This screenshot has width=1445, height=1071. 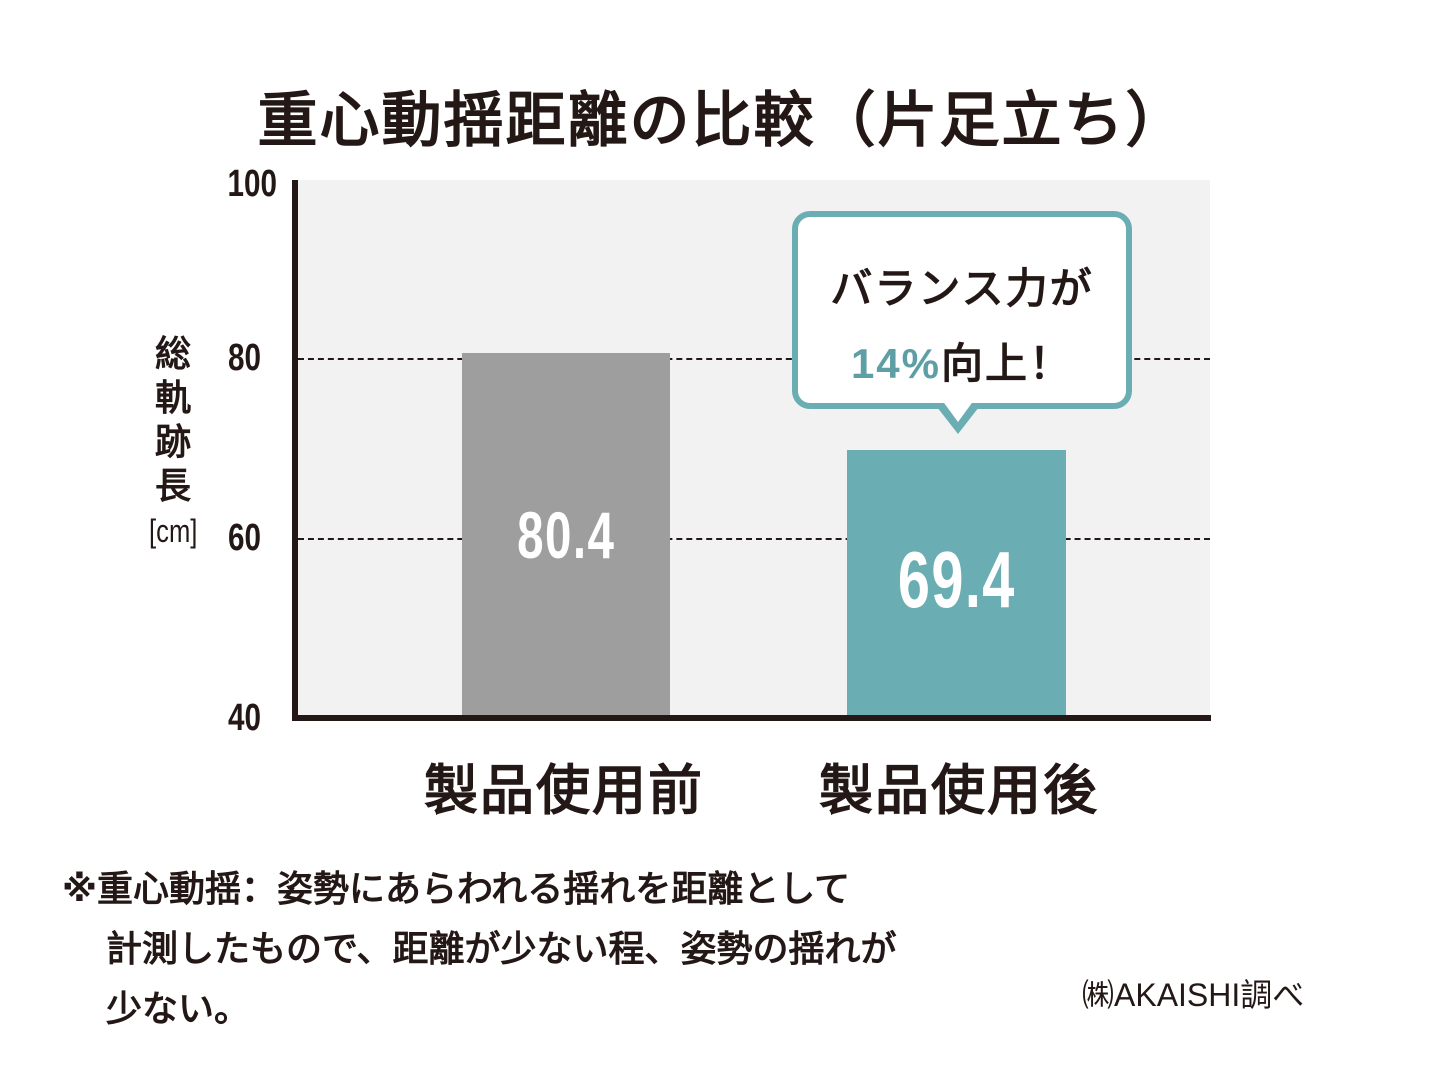 I want to click on ylabel-char: 跡, so click(x=172, y=442).